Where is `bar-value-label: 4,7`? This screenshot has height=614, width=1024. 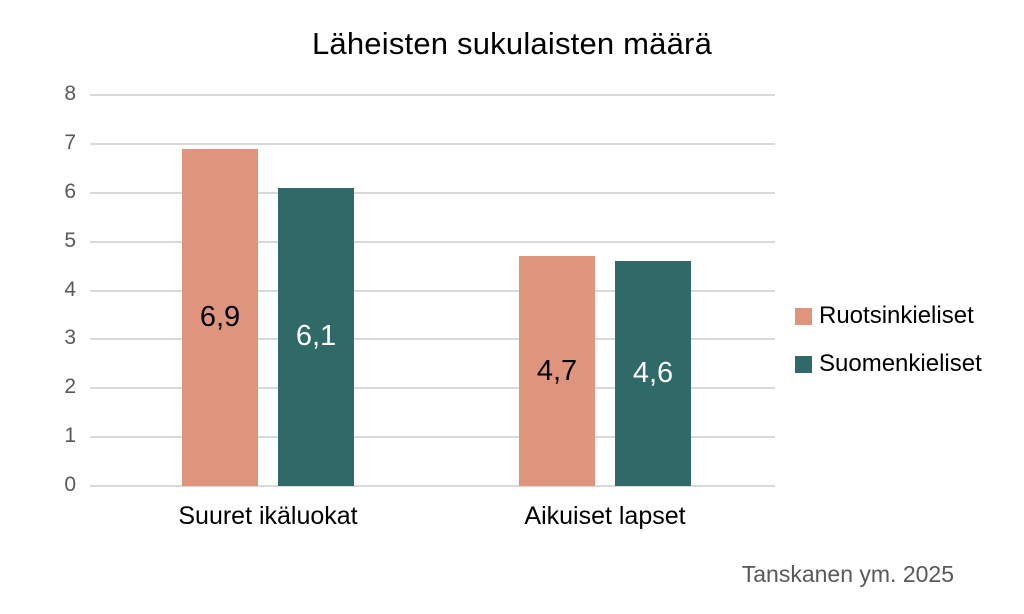
bar-value-label: 4,7 is located at coordinates (557, 370).